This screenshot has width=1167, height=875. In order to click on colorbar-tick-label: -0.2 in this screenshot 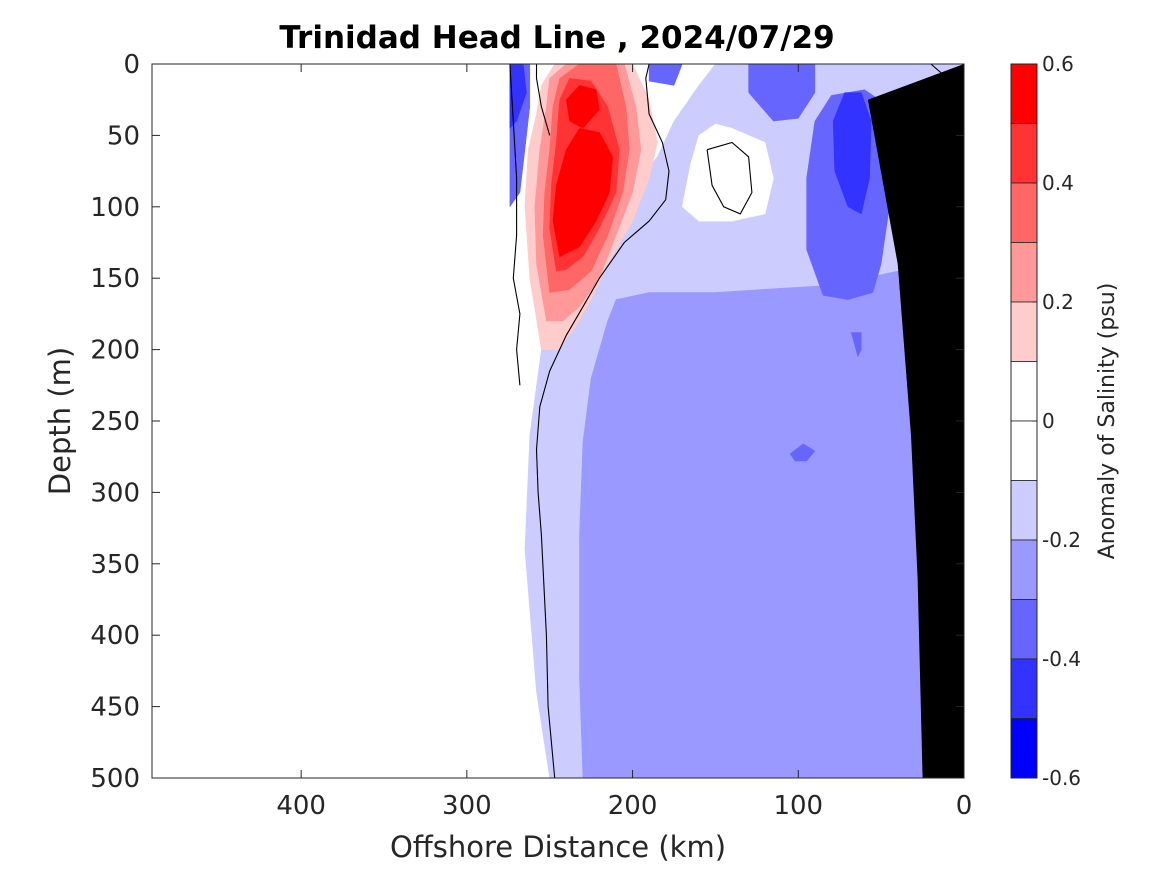, I will do `click(1061, 540)`.